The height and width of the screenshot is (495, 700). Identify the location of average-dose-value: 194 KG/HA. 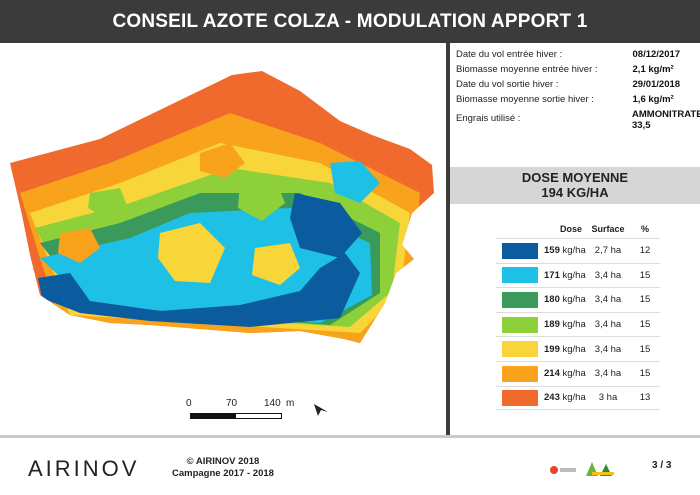
(575, 192).